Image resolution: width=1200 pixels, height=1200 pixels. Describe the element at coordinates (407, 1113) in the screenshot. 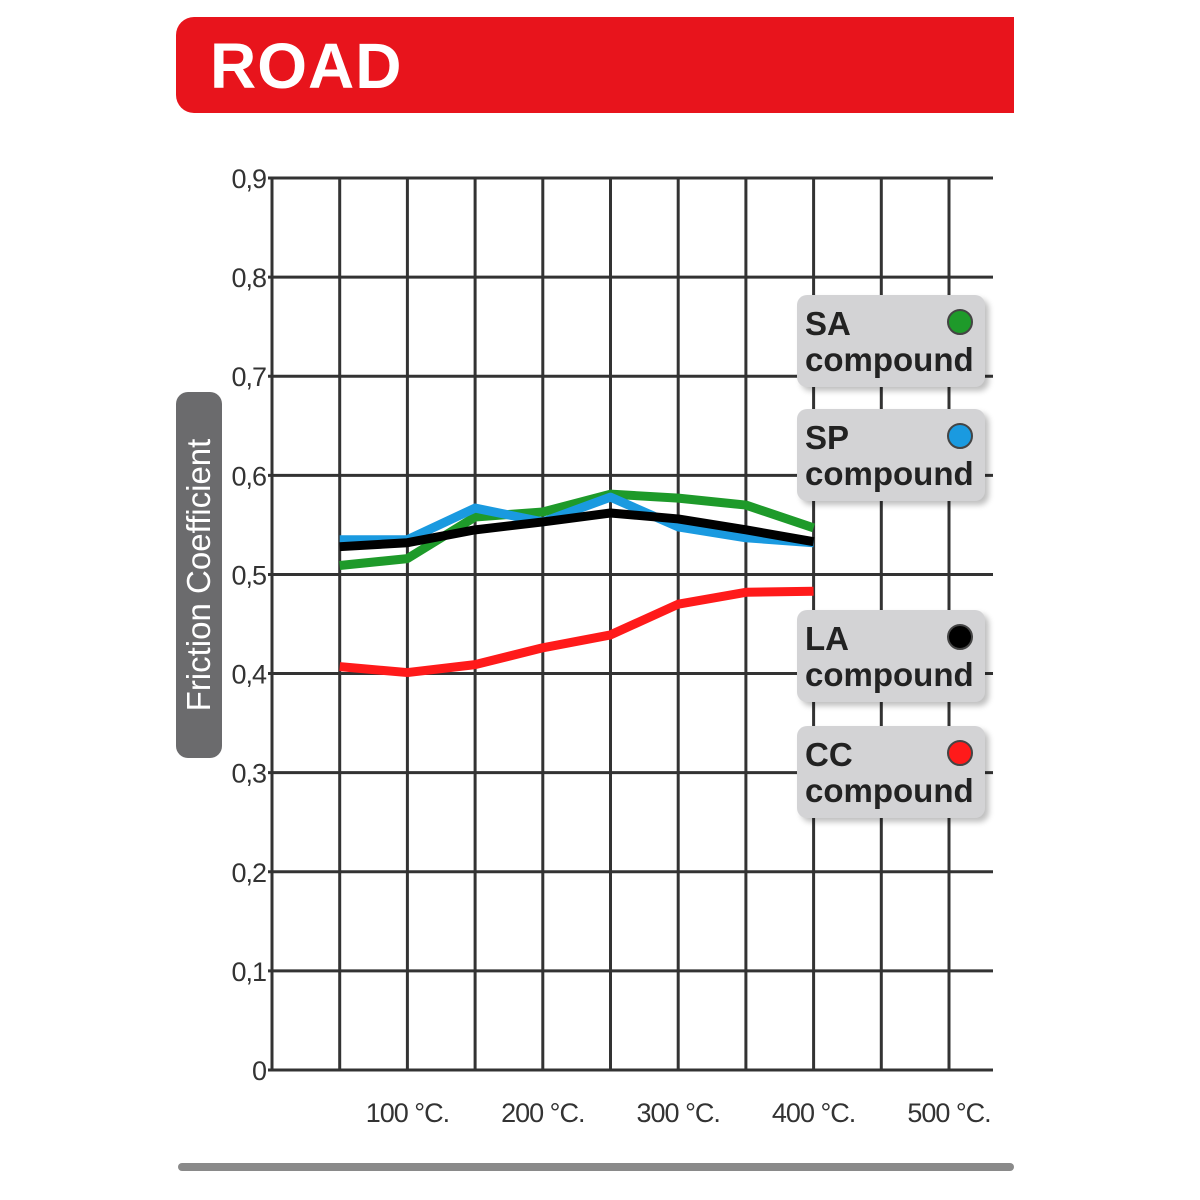

I see `x-tick-label: 100 °C.` at that location.